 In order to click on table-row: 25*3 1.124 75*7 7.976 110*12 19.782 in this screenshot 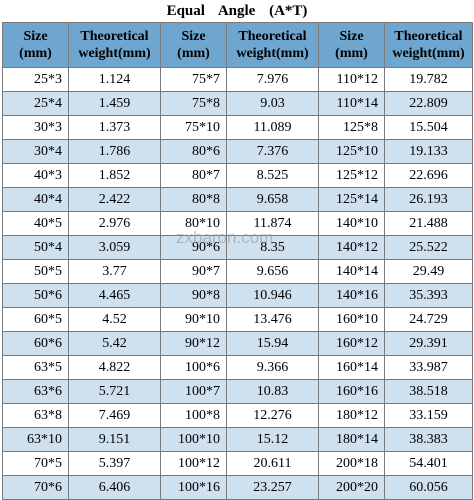, I will do `click(237, 79)`.